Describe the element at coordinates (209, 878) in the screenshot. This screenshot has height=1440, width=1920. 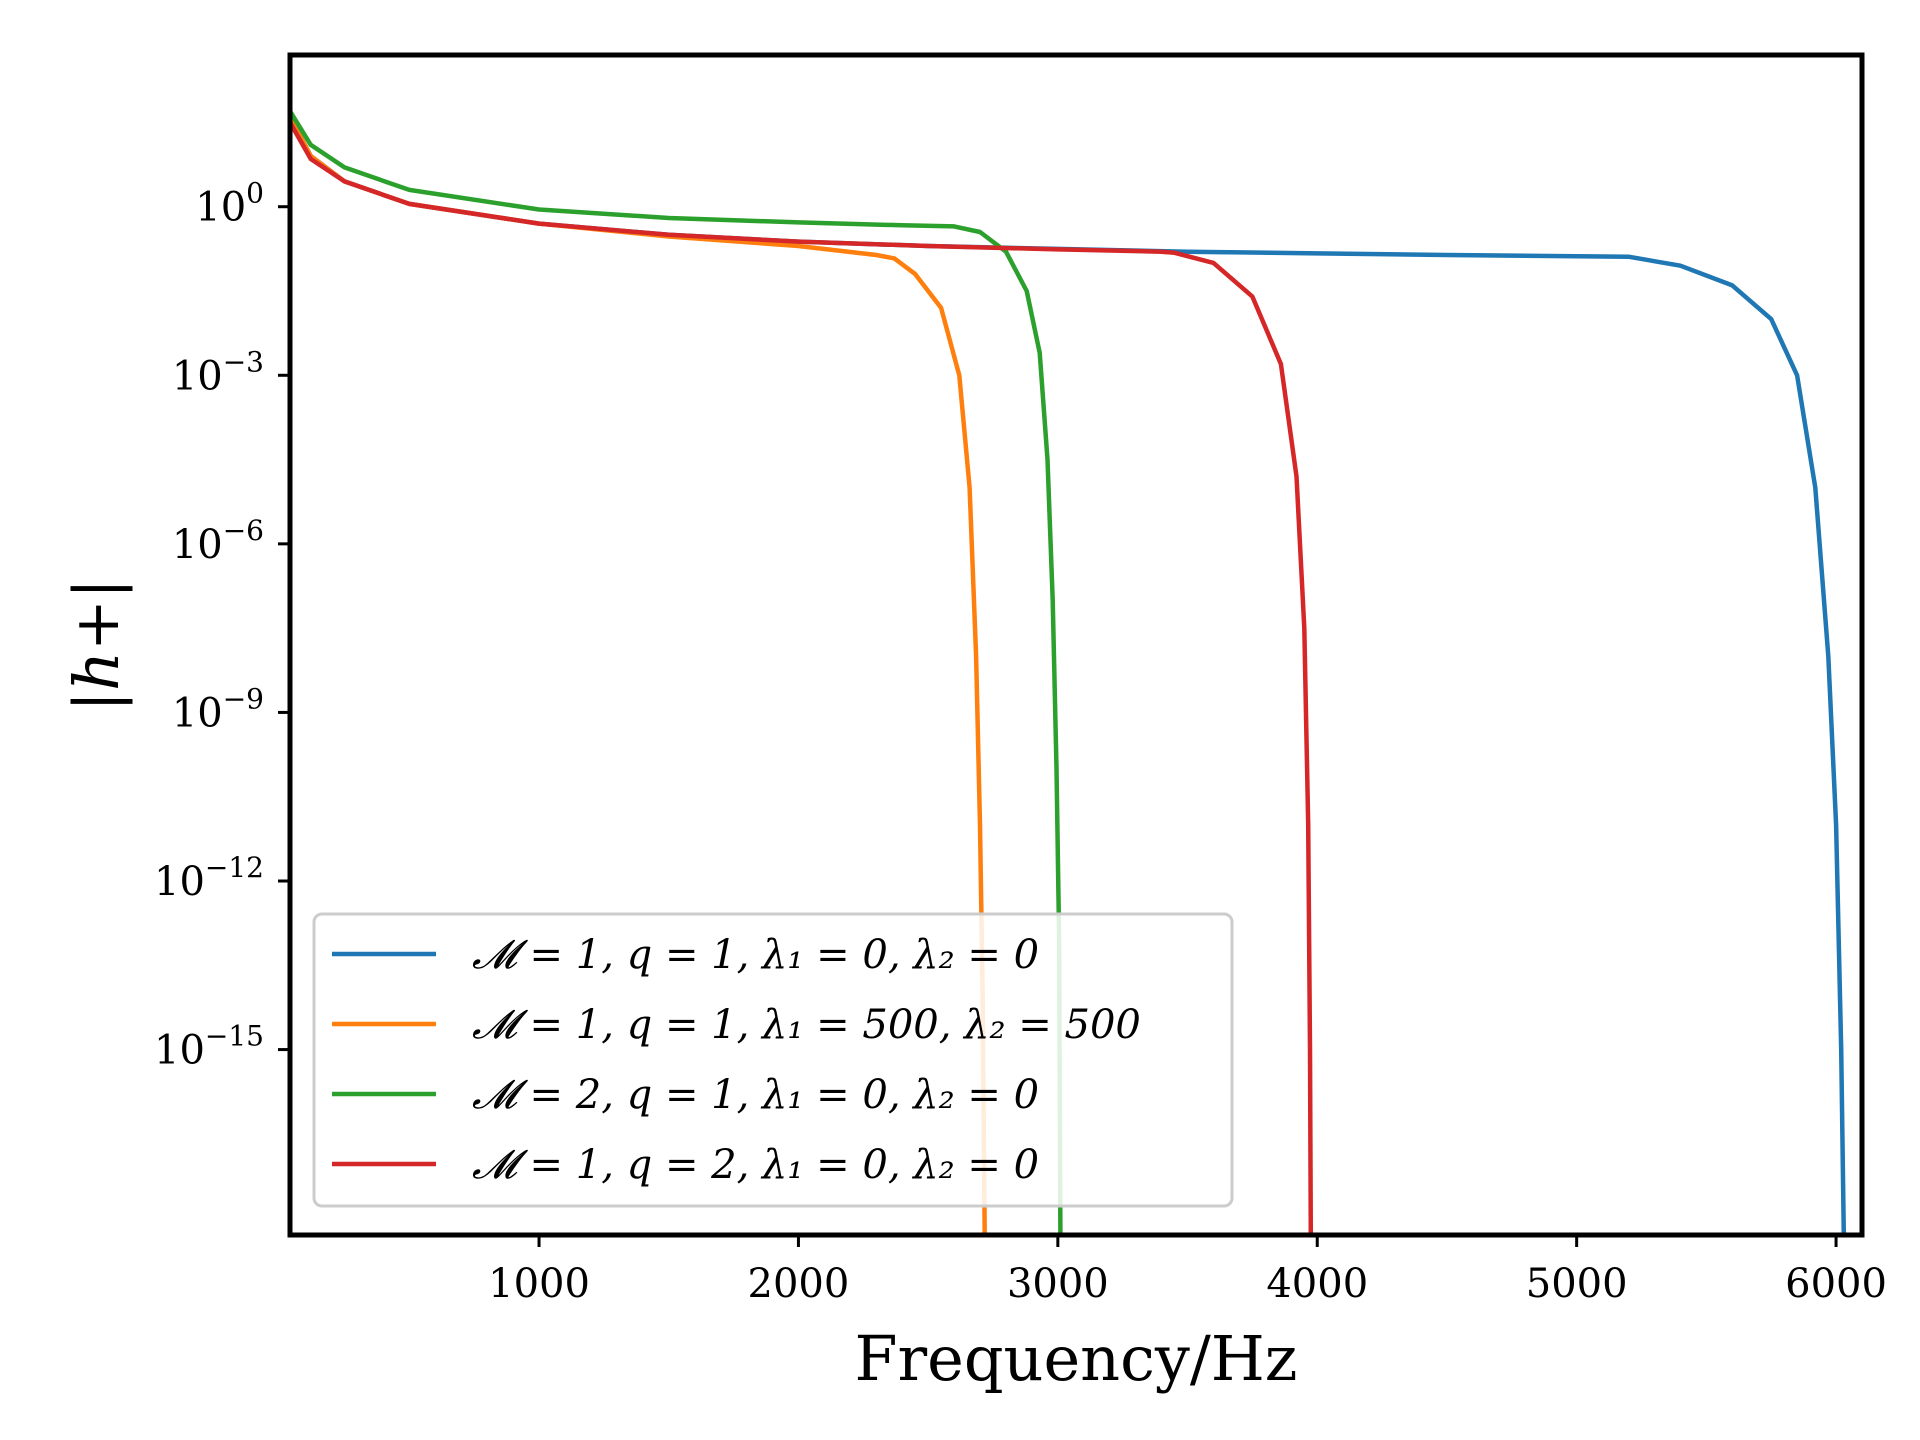
I see `y-tick-label: 10⁻¹²` at that location.